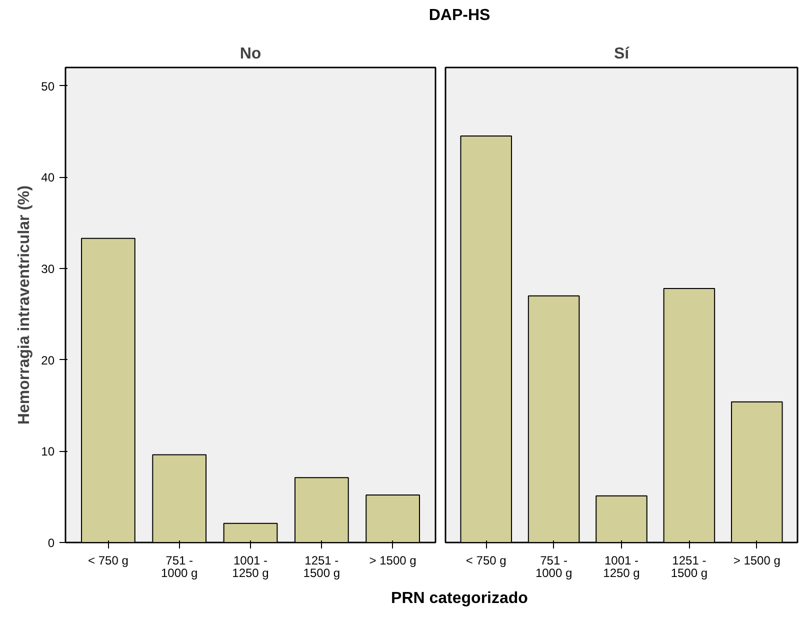 This screenshot has width=799, height=636. What do you see at coordinates (459, 16) in the screenshot?
I see `text: DAP-HS` at bounding box center [459, 16].